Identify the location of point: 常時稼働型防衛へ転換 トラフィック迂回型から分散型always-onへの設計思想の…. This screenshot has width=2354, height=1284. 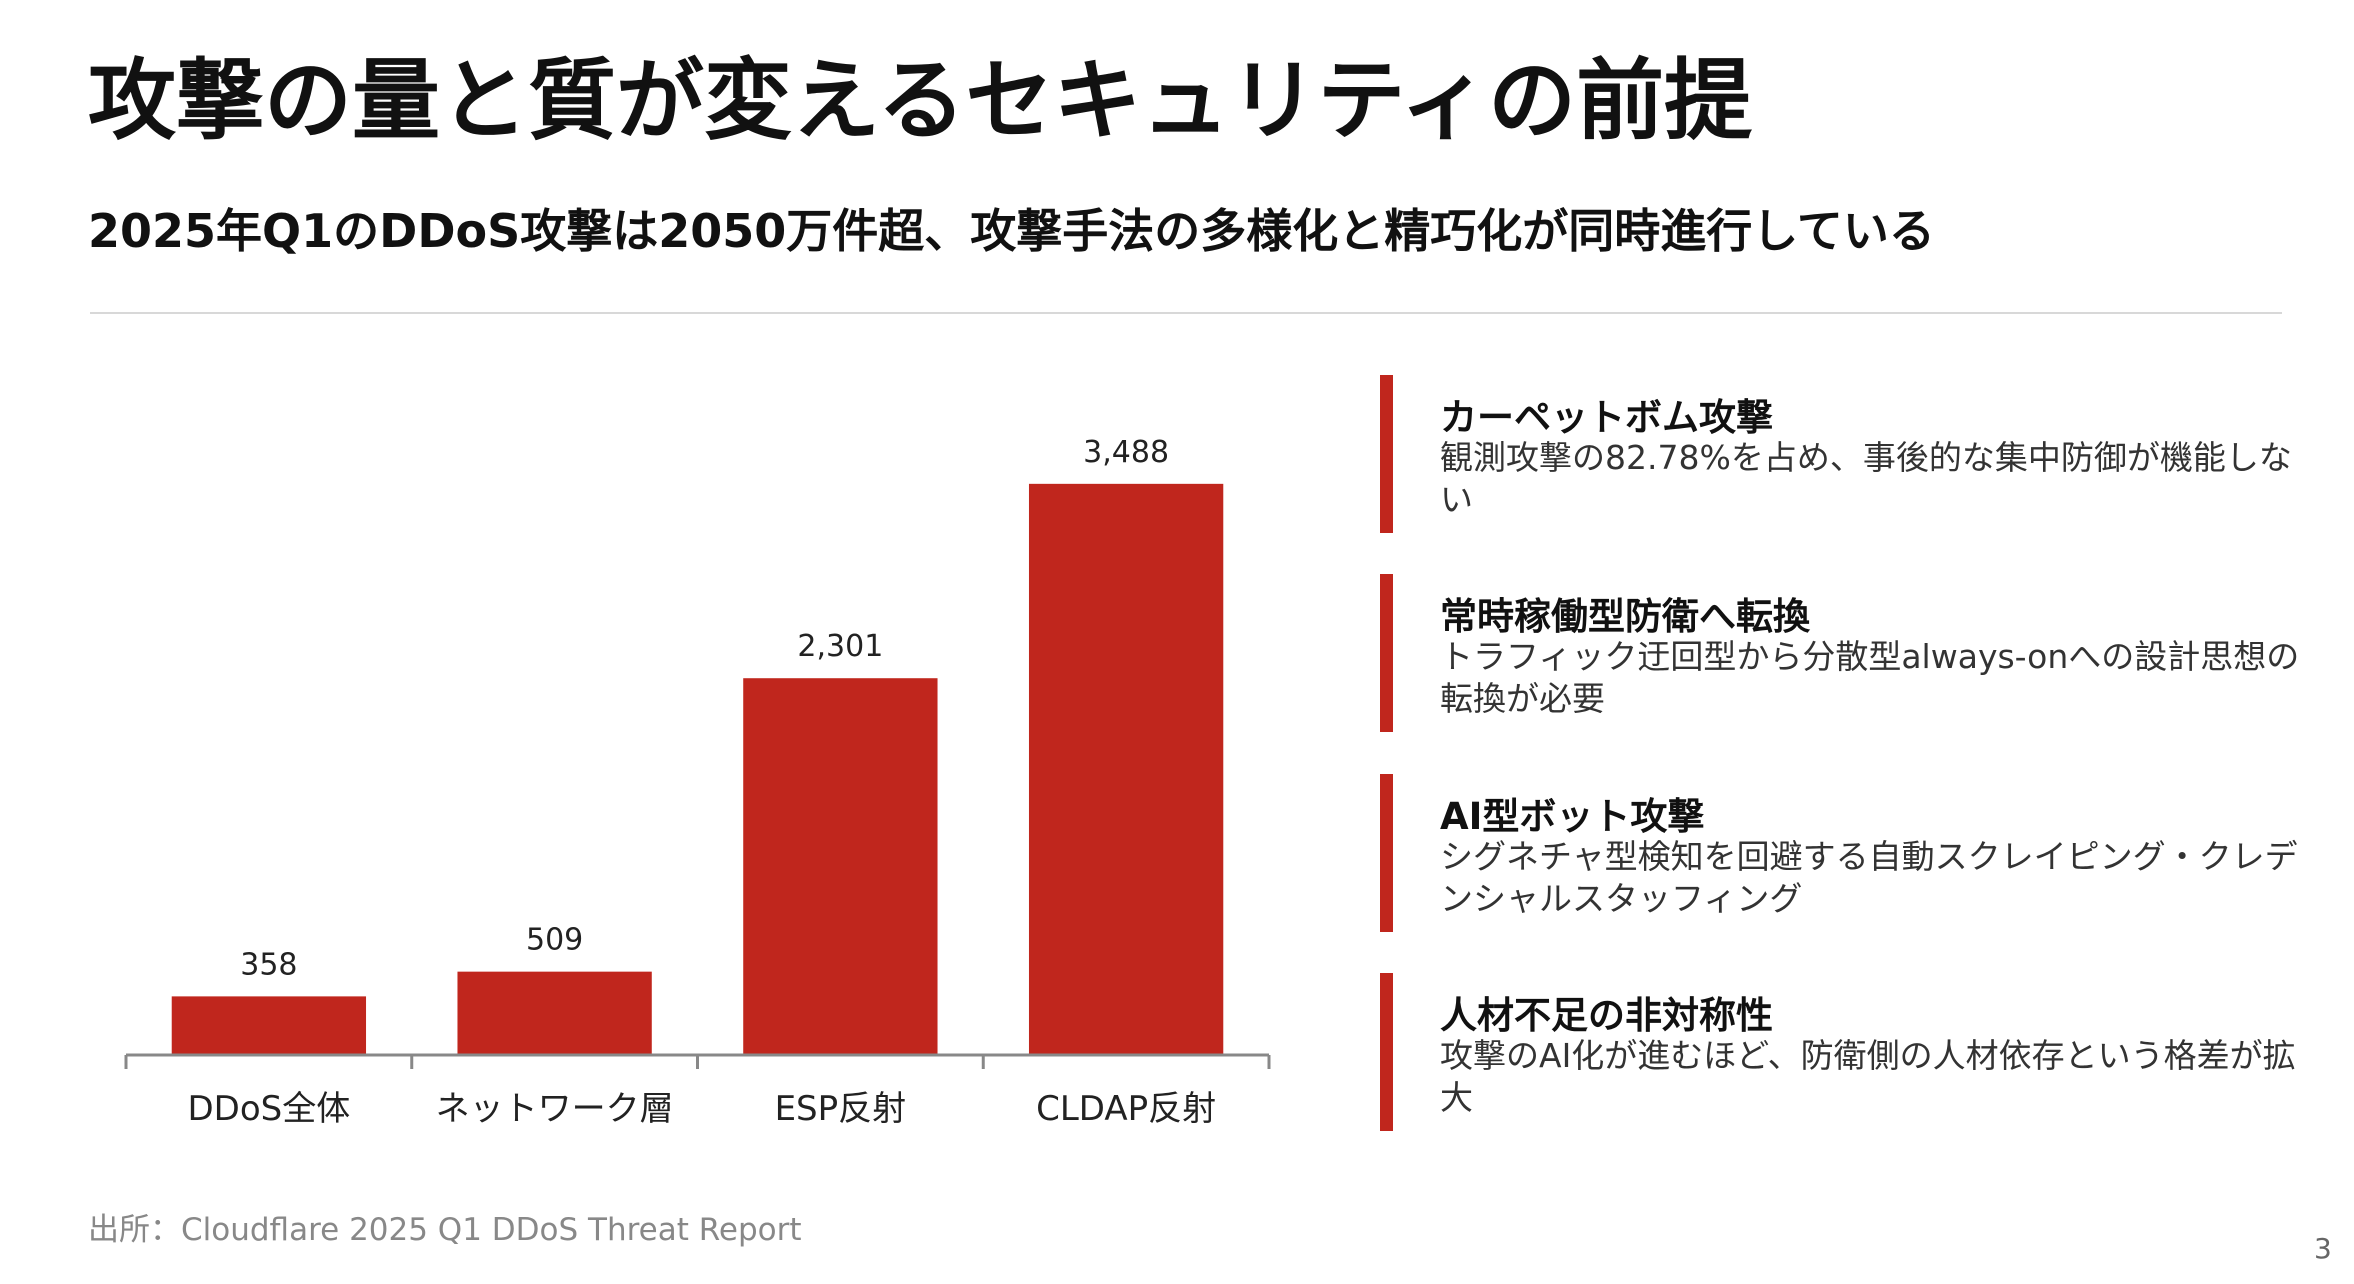
(1850, 653).